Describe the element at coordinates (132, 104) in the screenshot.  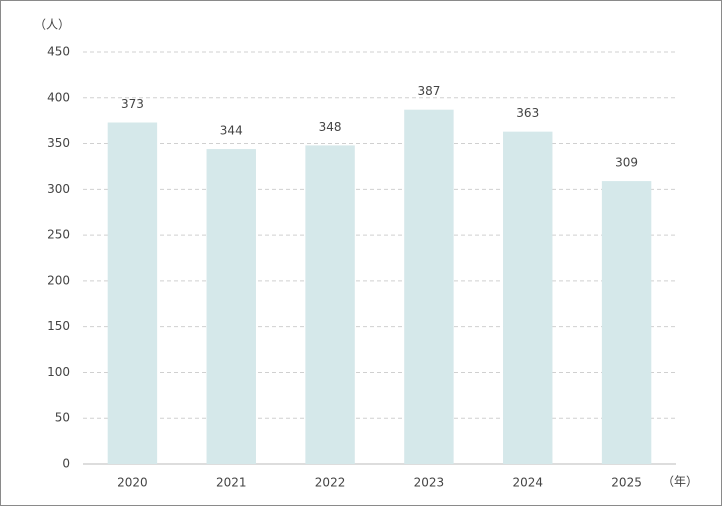
I see `value-label: 373` at that location.